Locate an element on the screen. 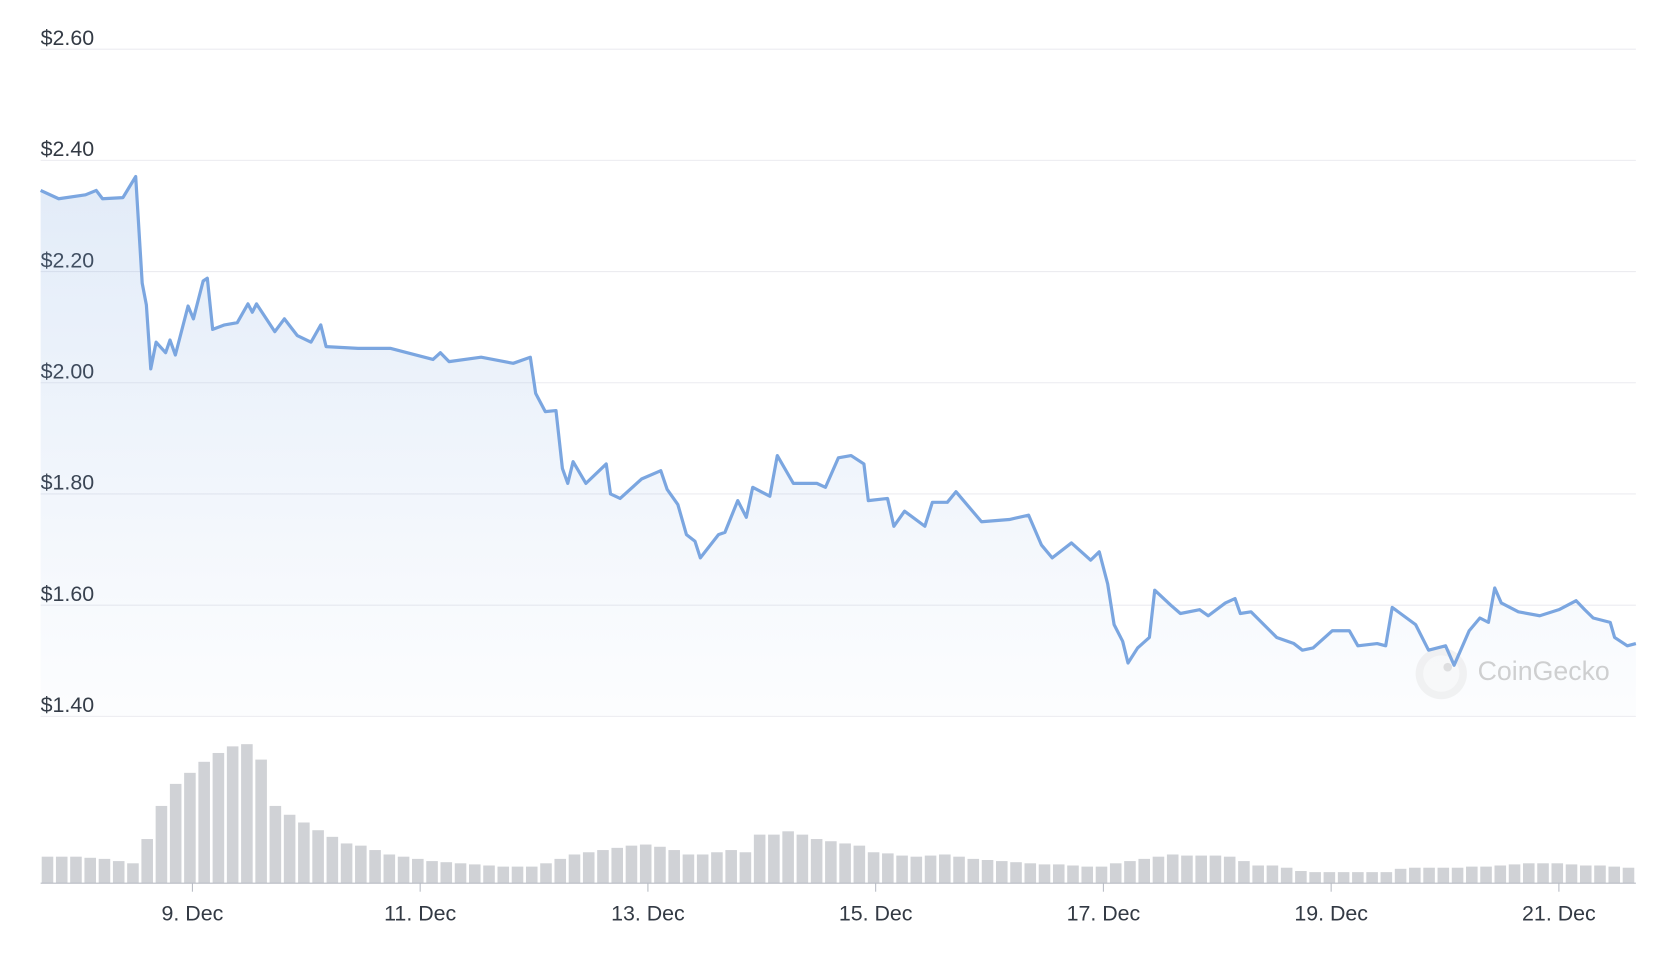  watermark-text: CoinGecko is located at coordinates (1544, 671).